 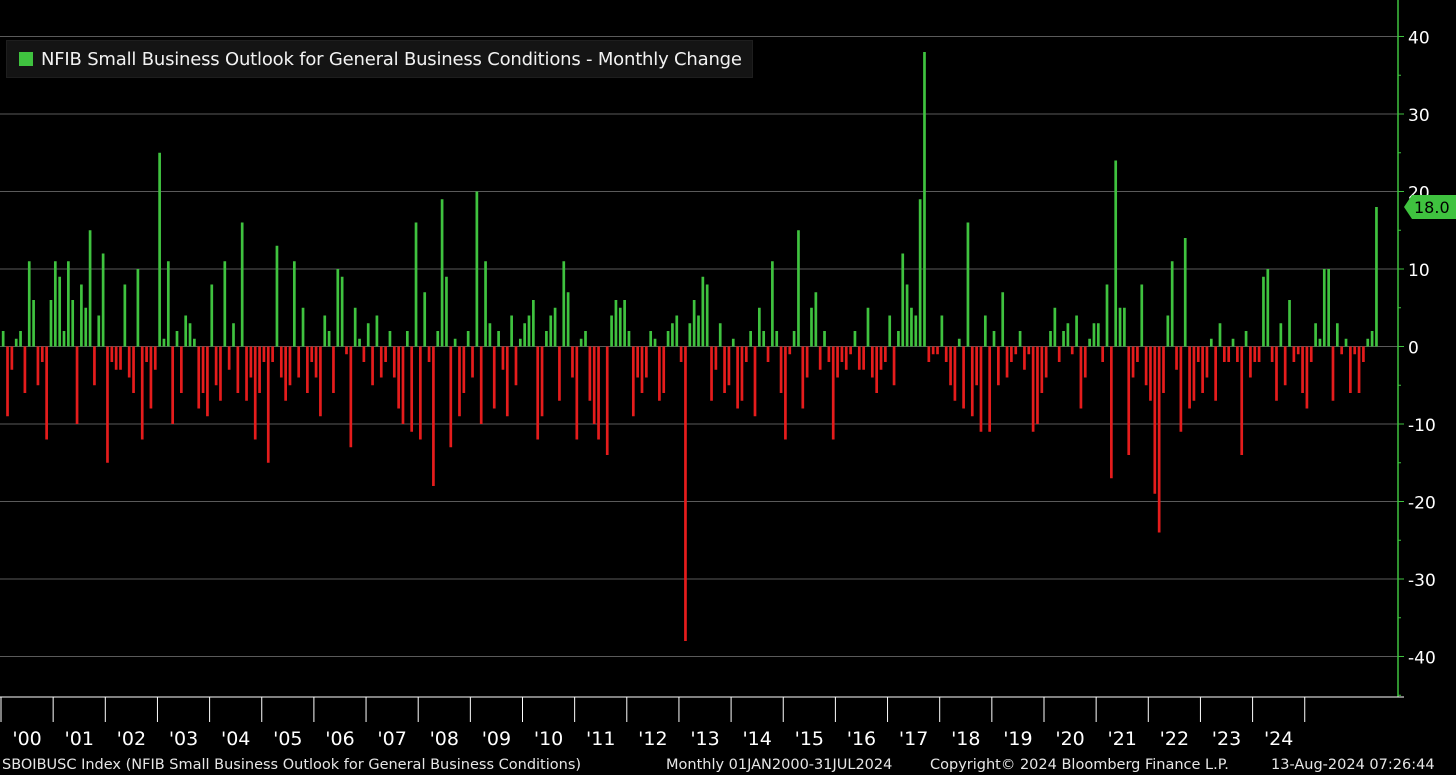 What do you see at coordinates (861, 739) in the screenshot?
I see `x-tick-label: '16` at bounding box center [861, 739].